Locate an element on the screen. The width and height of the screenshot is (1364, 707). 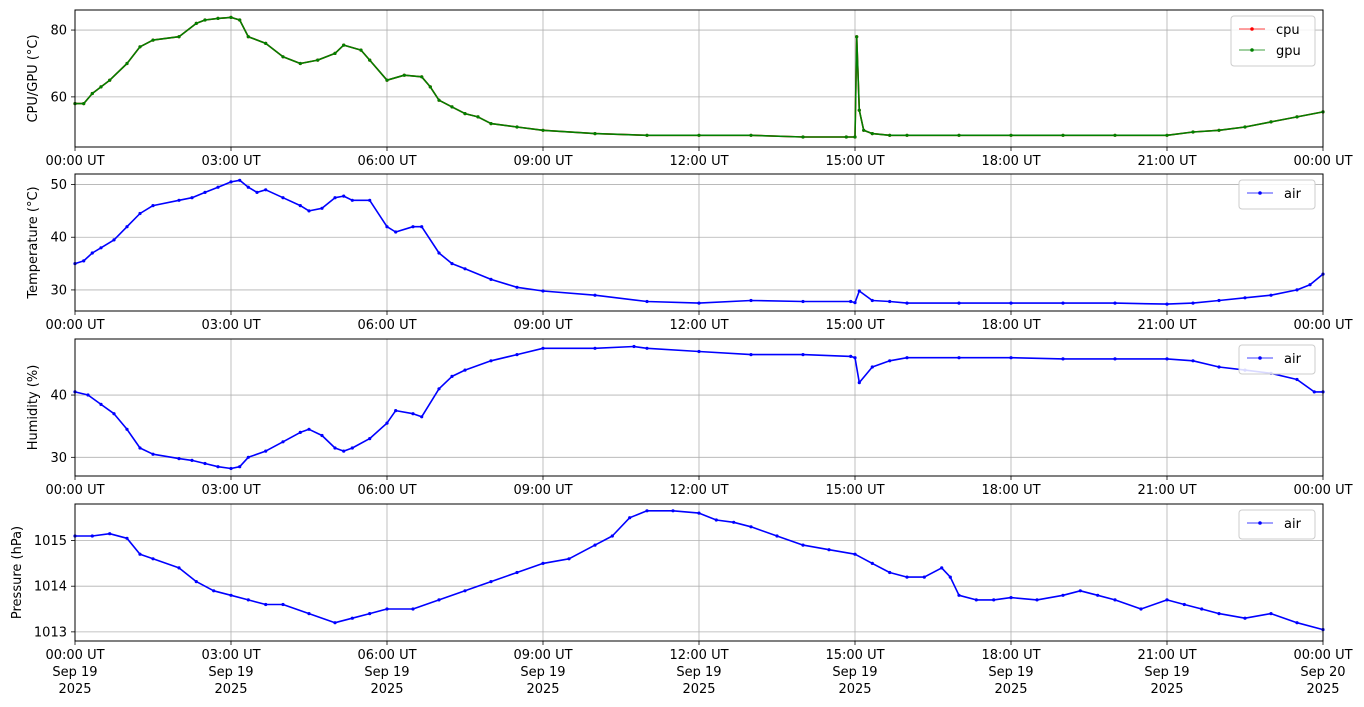
y-axis-label: CPU/GPU (°C) is located at coordinates (33, 78).